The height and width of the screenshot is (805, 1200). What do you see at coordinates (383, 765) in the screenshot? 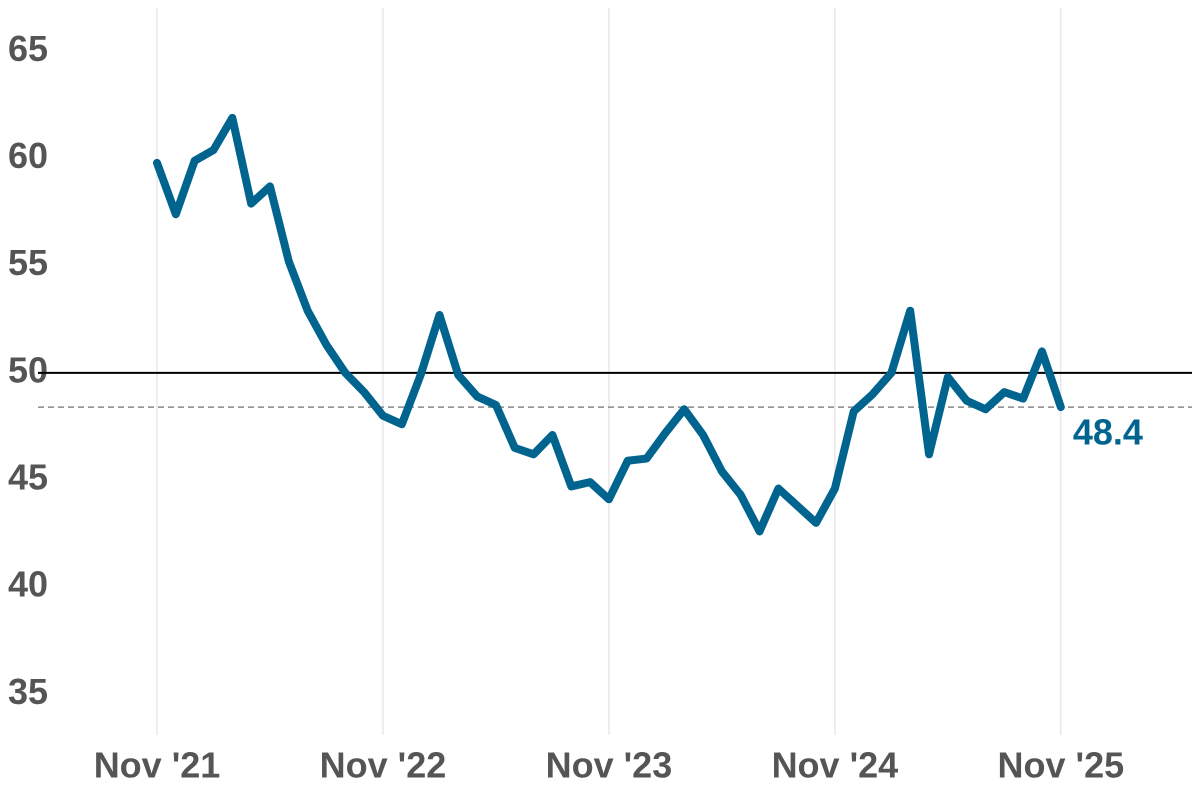
I see `x-tick-label: Nov '22` at bounding box center [383, 765].